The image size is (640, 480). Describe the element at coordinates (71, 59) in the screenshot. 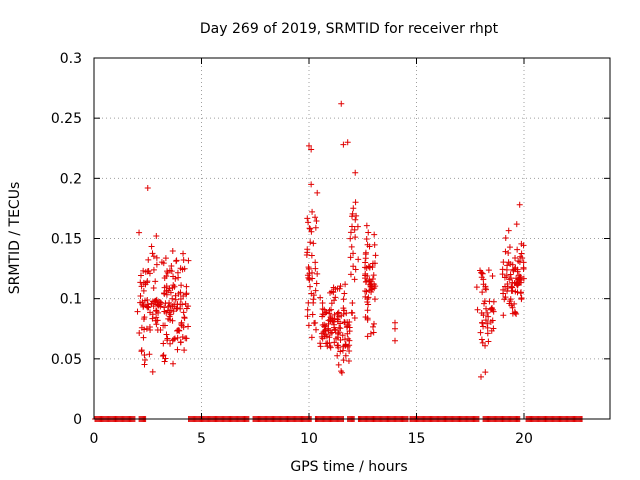

I see `y-tick-label: 0.3` at that location.